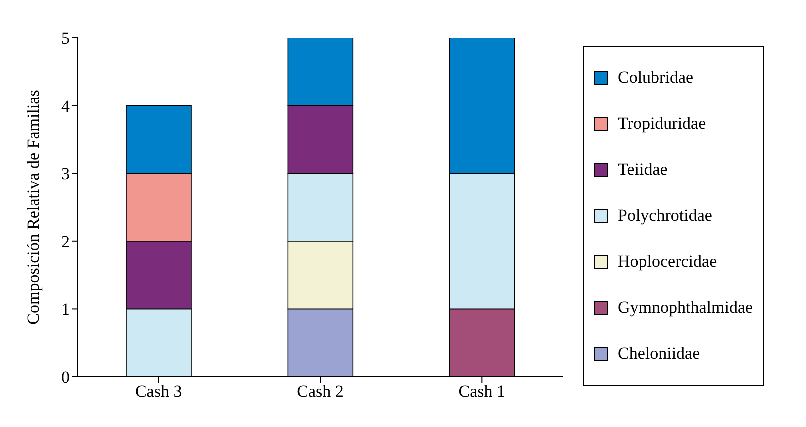 The width and height of the screenshot is (806, 427). Describe the element at coordinates (686, 308) in the screenshot. I see `legend-label: Gymnophthalmidae` at that location.